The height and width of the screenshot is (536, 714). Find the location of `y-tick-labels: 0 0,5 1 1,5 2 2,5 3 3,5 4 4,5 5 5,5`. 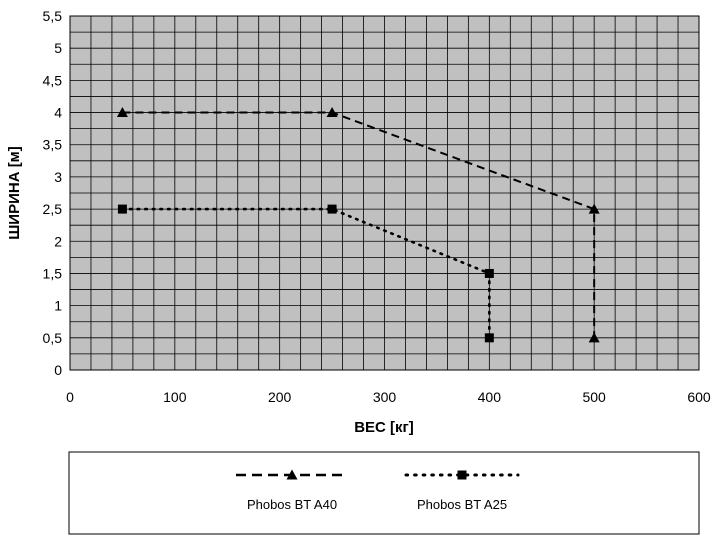

y-tick-labels: 0 0,5 1 1,5 2 2,5 3 3,5 4 4,5 5 5,5 is located at coordinates (53, 193).